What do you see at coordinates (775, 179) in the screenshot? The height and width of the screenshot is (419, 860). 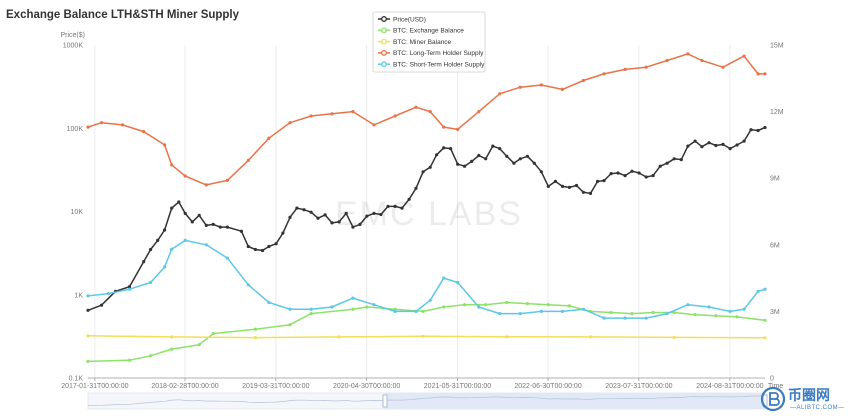 I see `y-right-tick-label: 9M` at bounding box center [775, 179].